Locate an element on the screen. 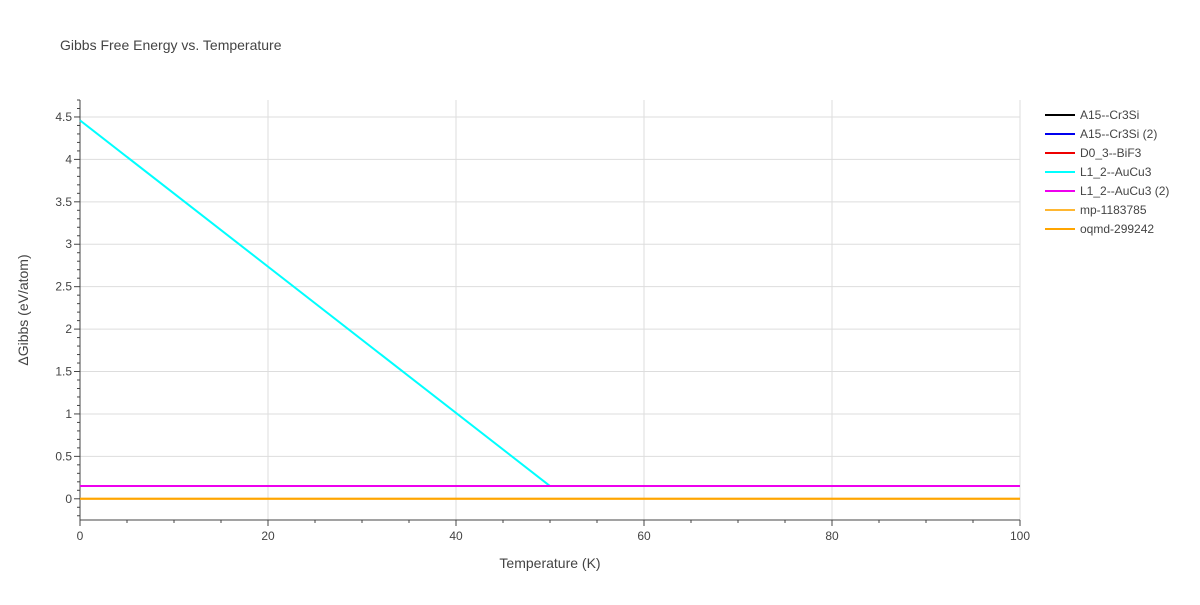 The image size is (1200, 605). x-tick-label: 20 is located at coordinates (268, 536).